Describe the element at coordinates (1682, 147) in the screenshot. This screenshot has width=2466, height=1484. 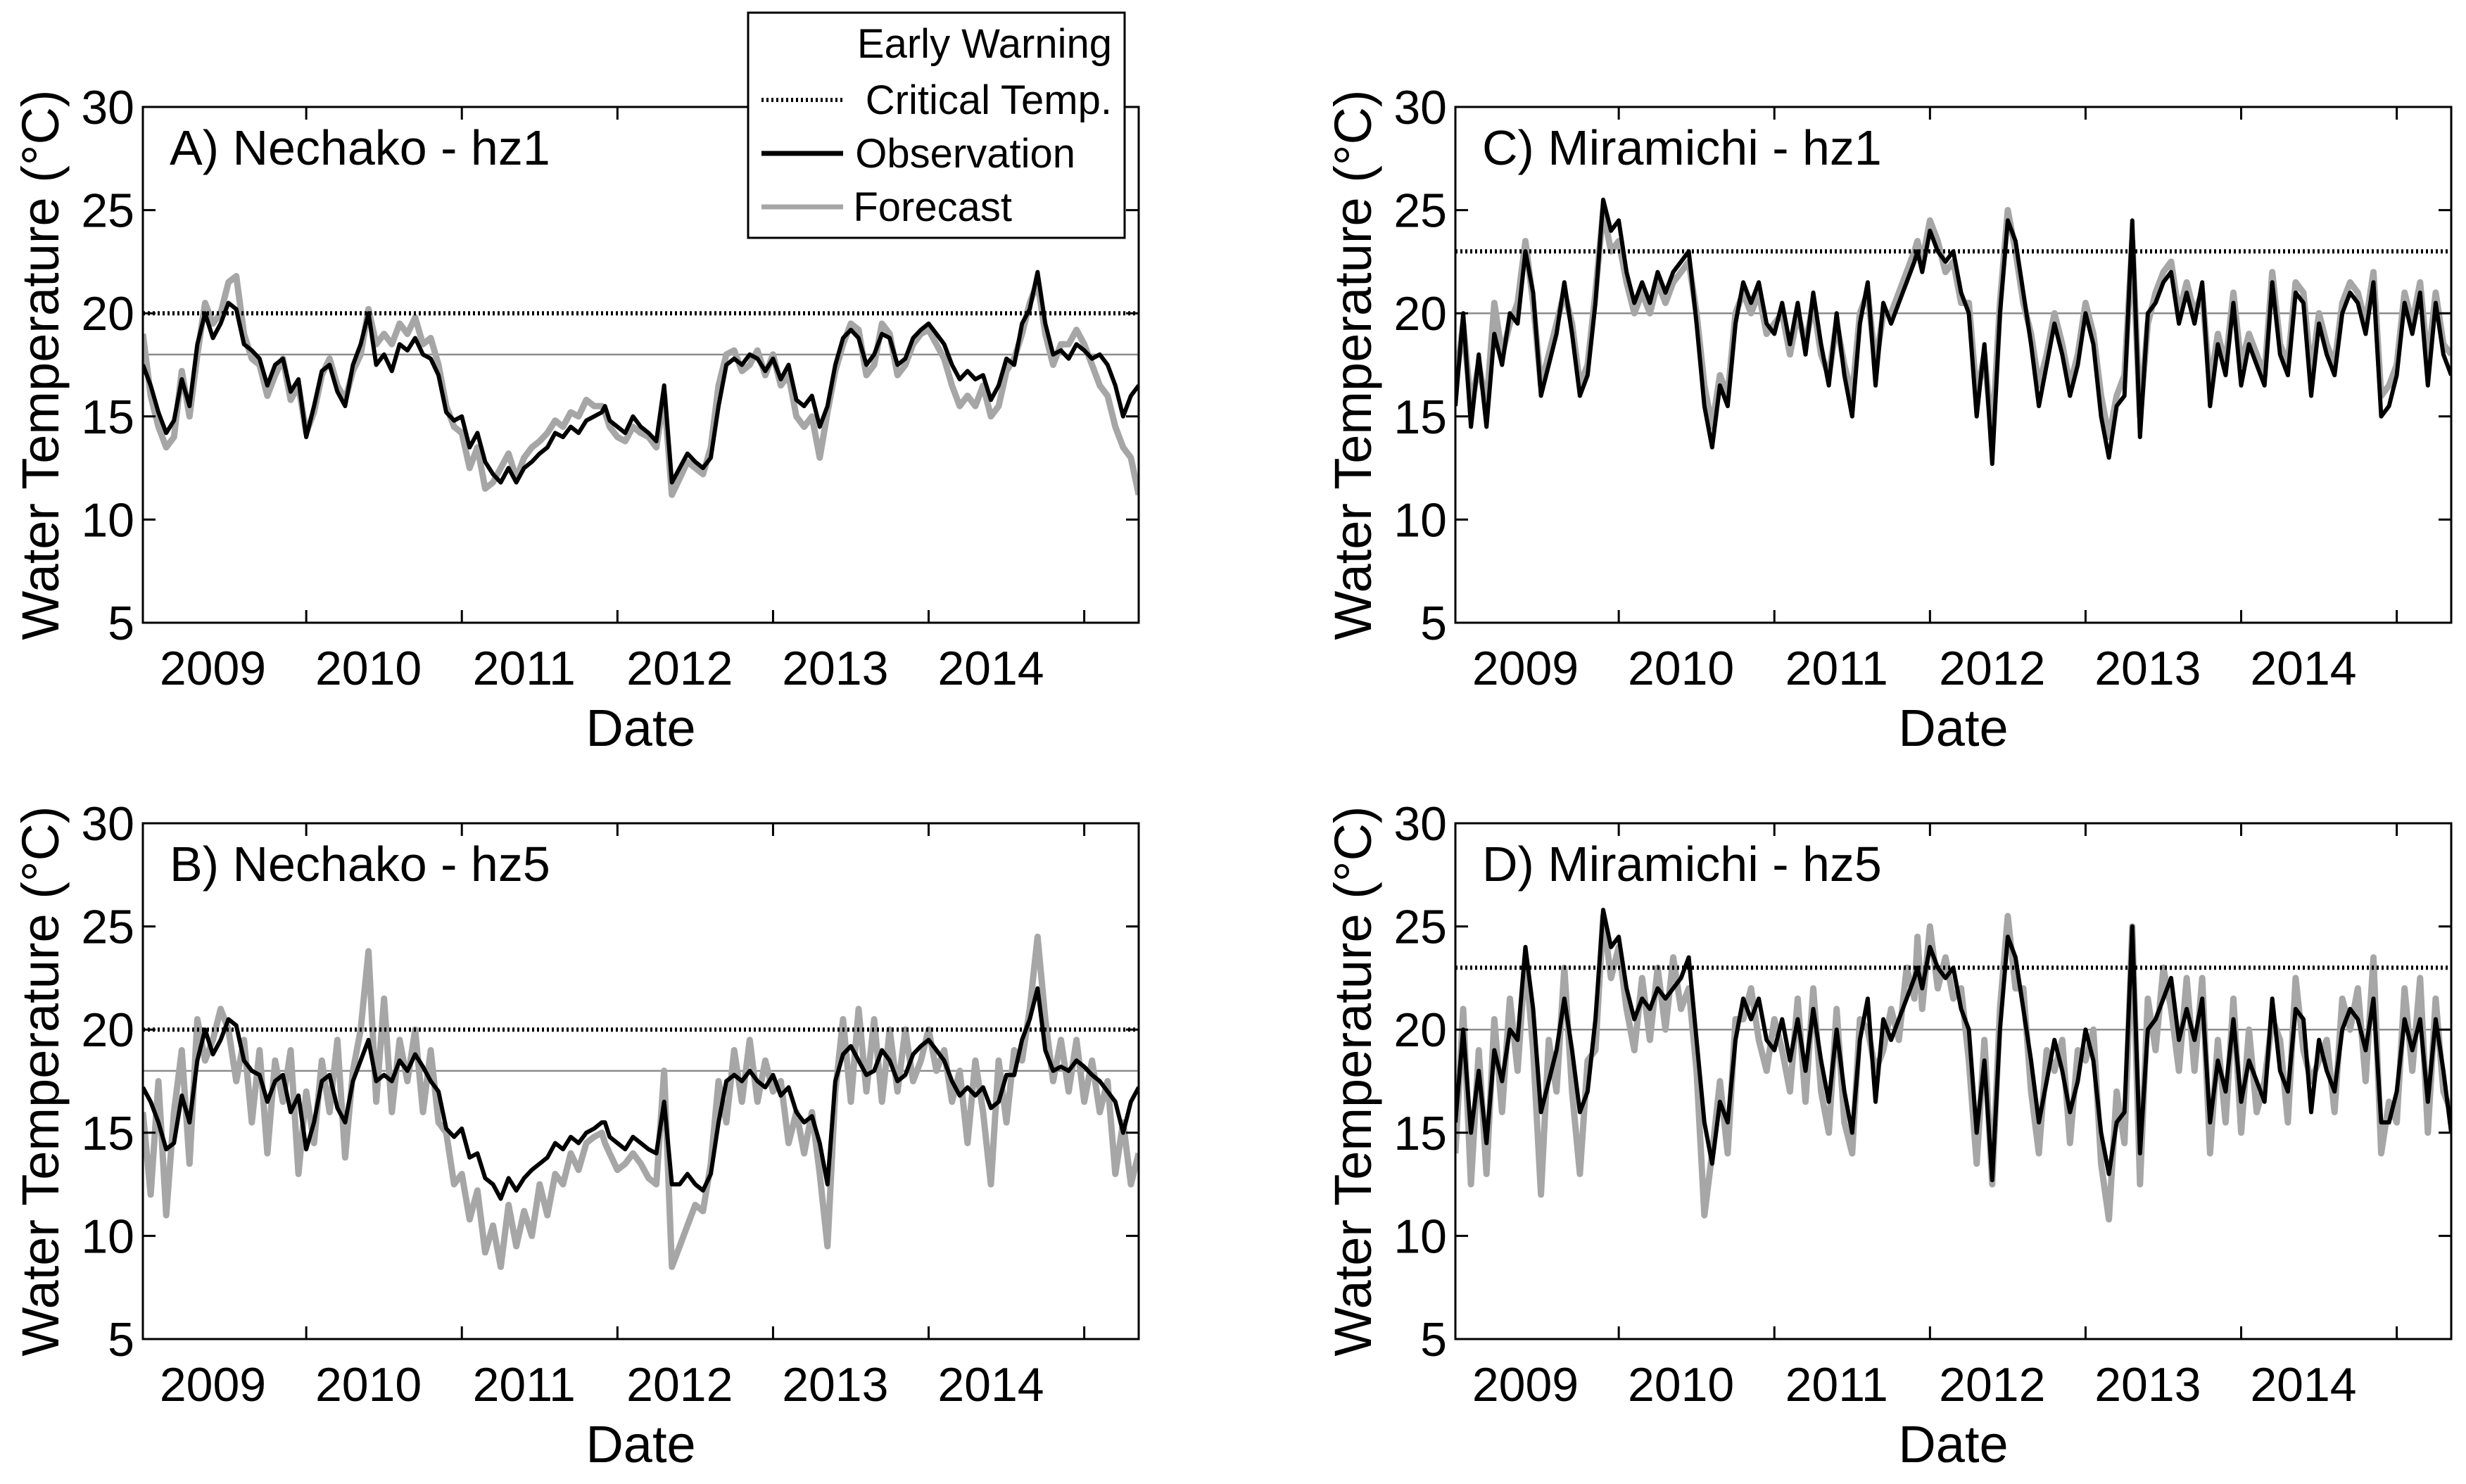
I see `panel-title: C) Miramichi - hz1` at that location.